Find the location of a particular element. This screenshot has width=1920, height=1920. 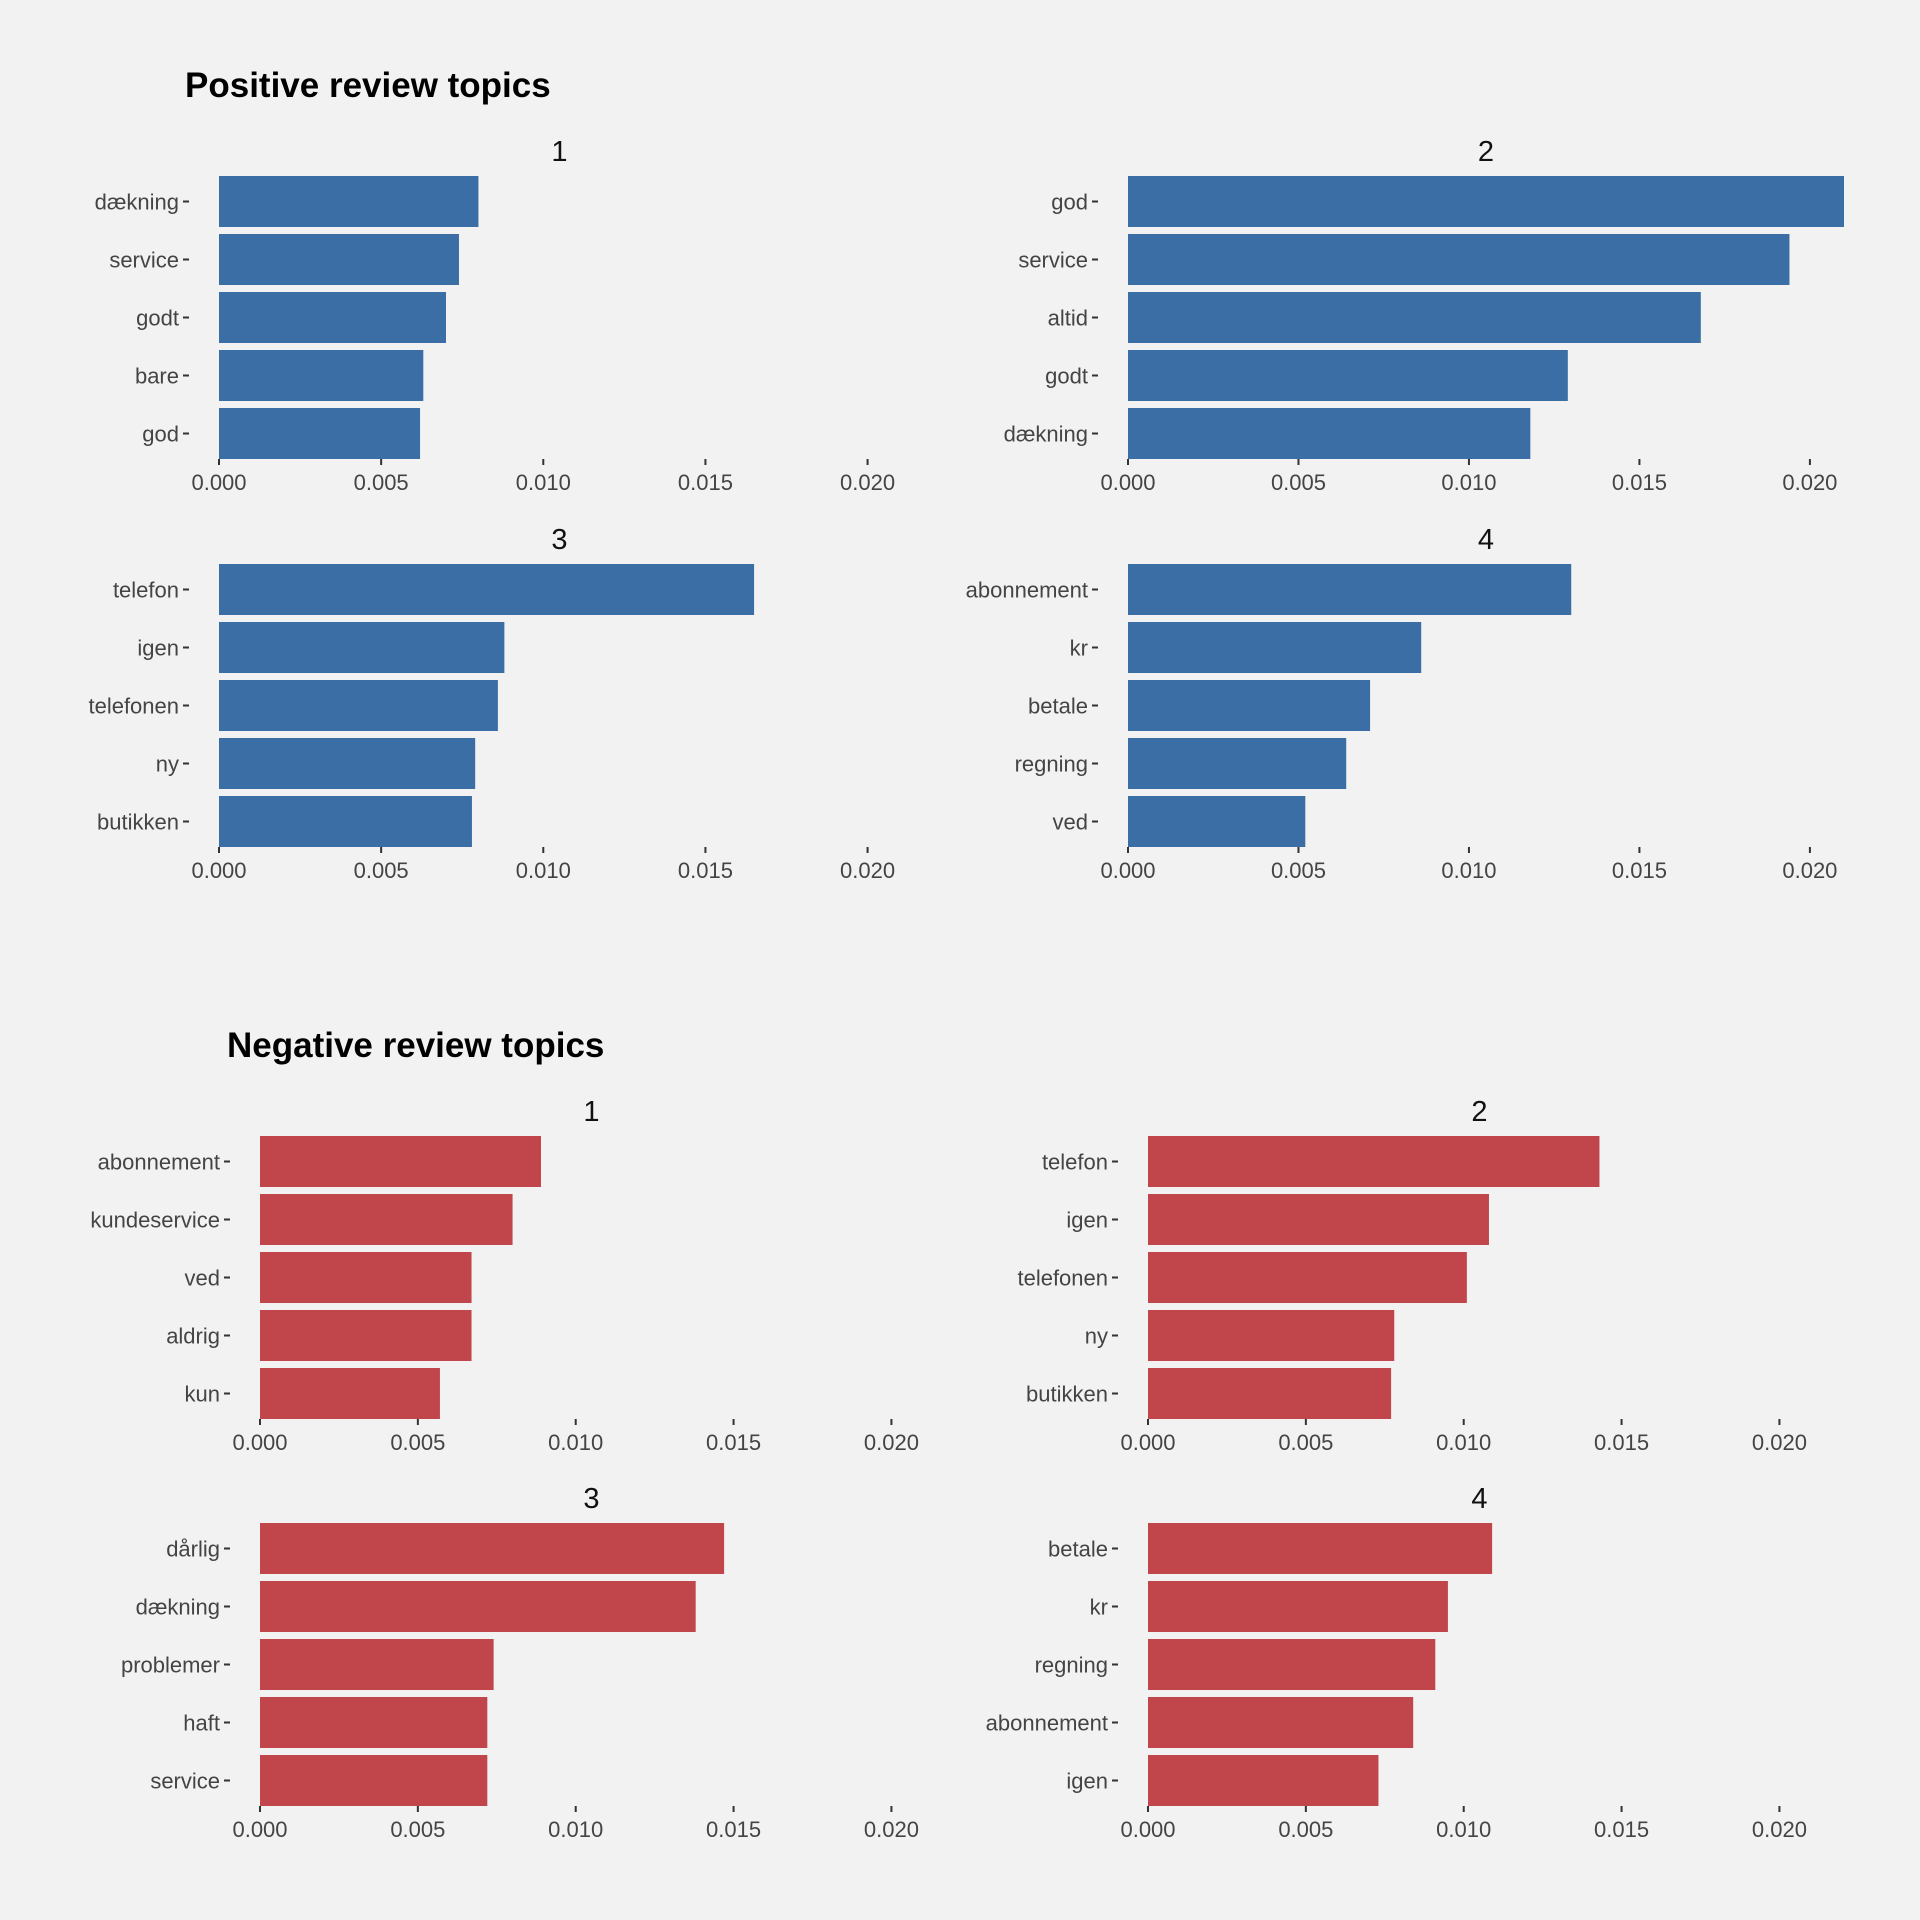

category-label: telefonen is located at coordinates (1062, 1278).